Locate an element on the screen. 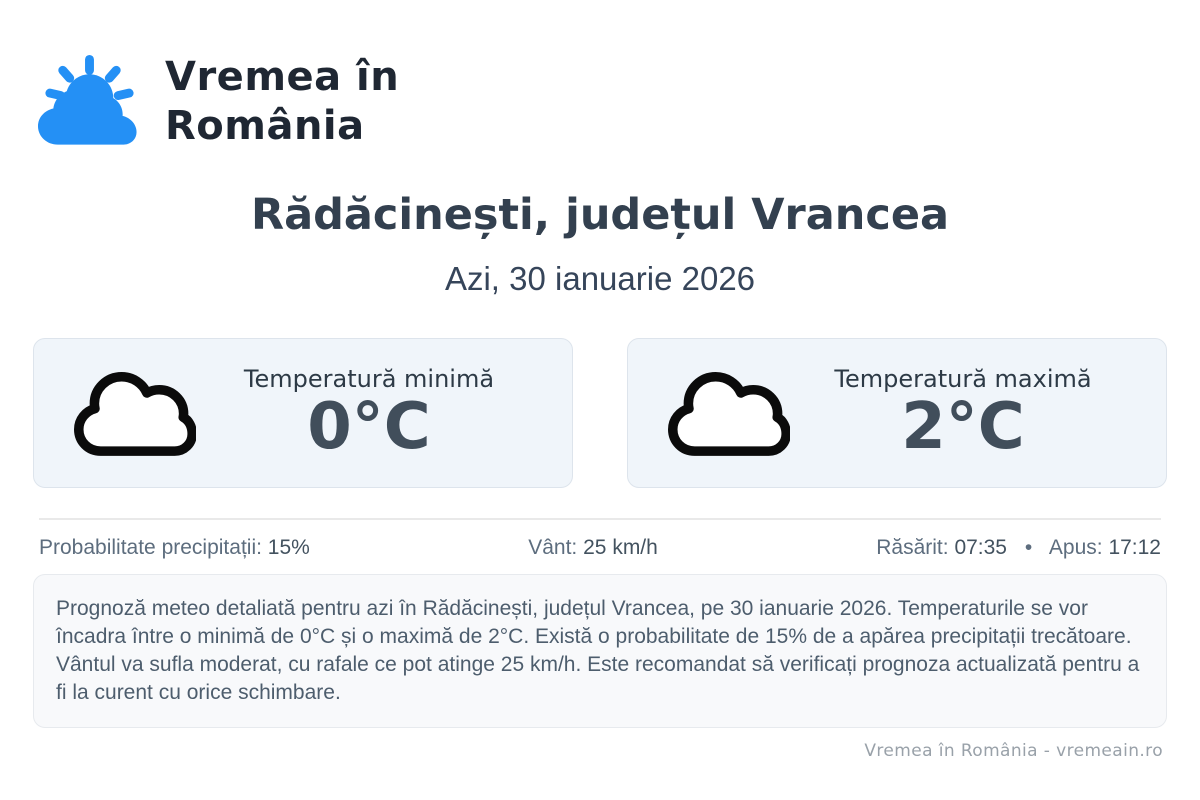  section-divider is located at coordinates (600, 519).